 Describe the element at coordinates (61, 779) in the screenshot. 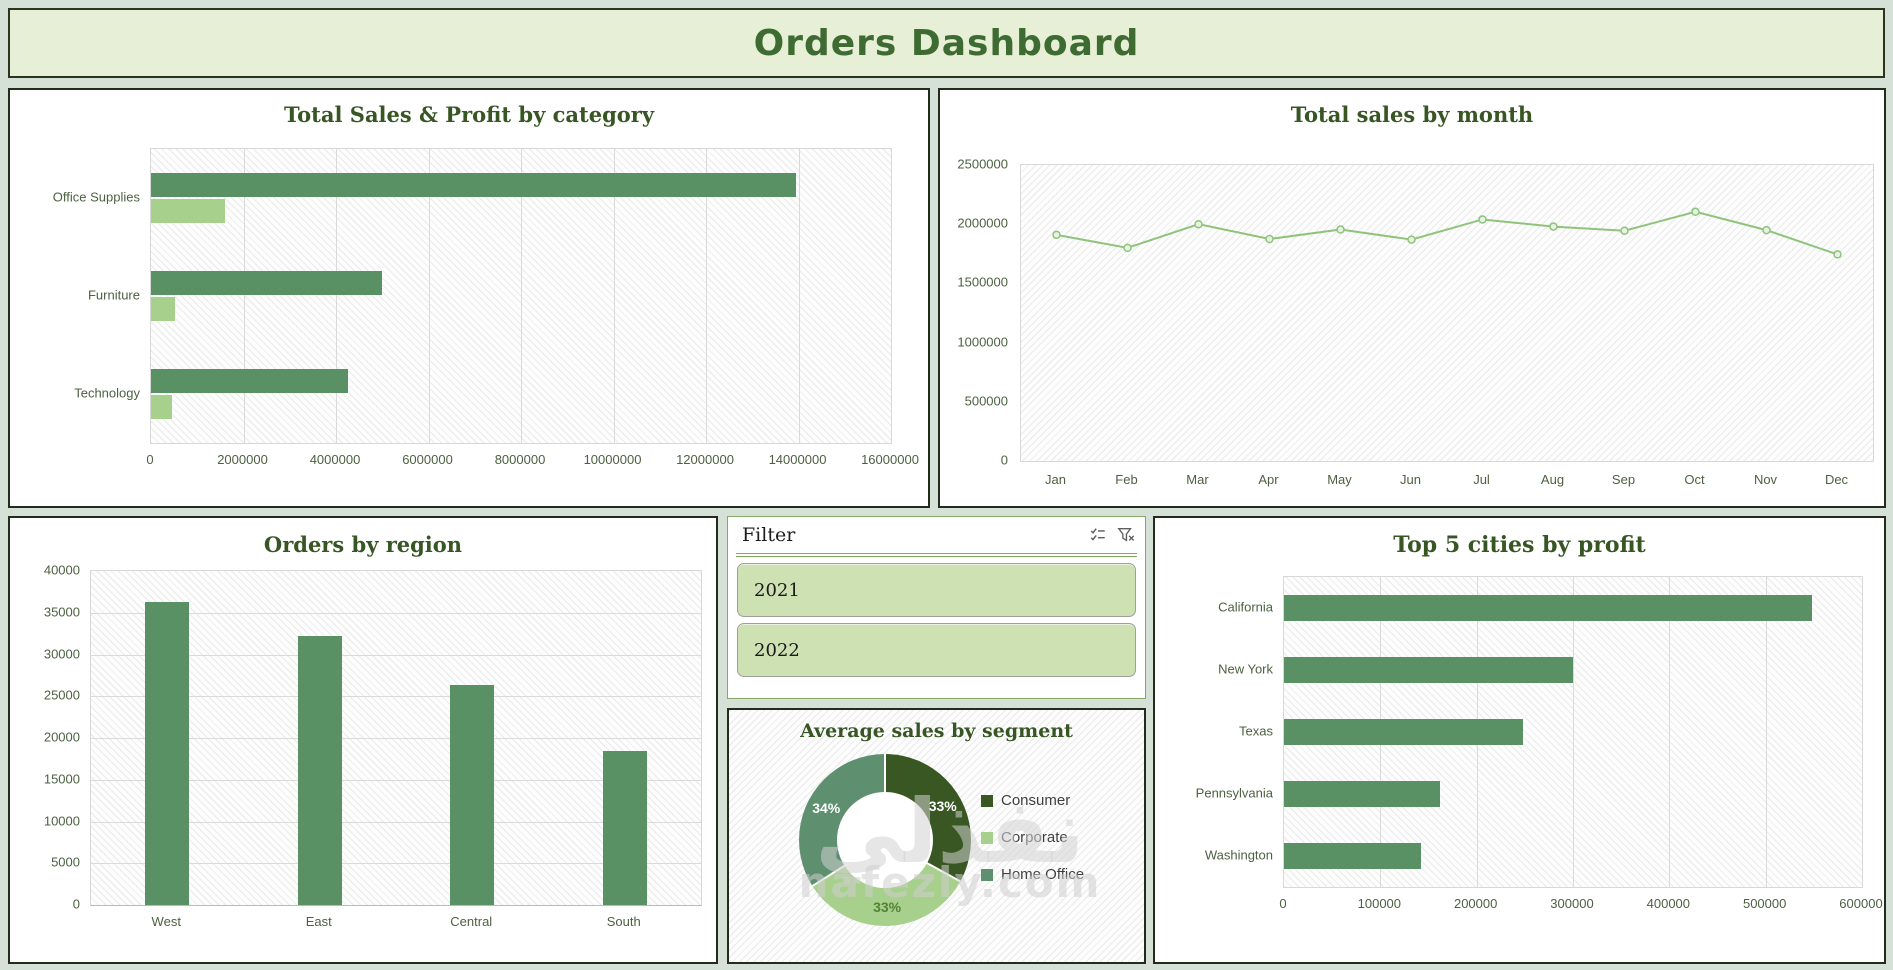

I see `y-axis-tick: 15000` at that location.